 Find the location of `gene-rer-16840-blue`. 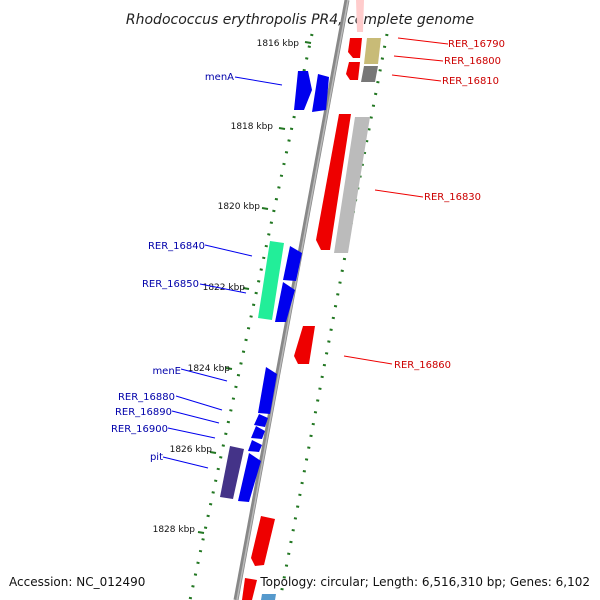

gene-rer-16840-blue is located at coordinates (292, 263).